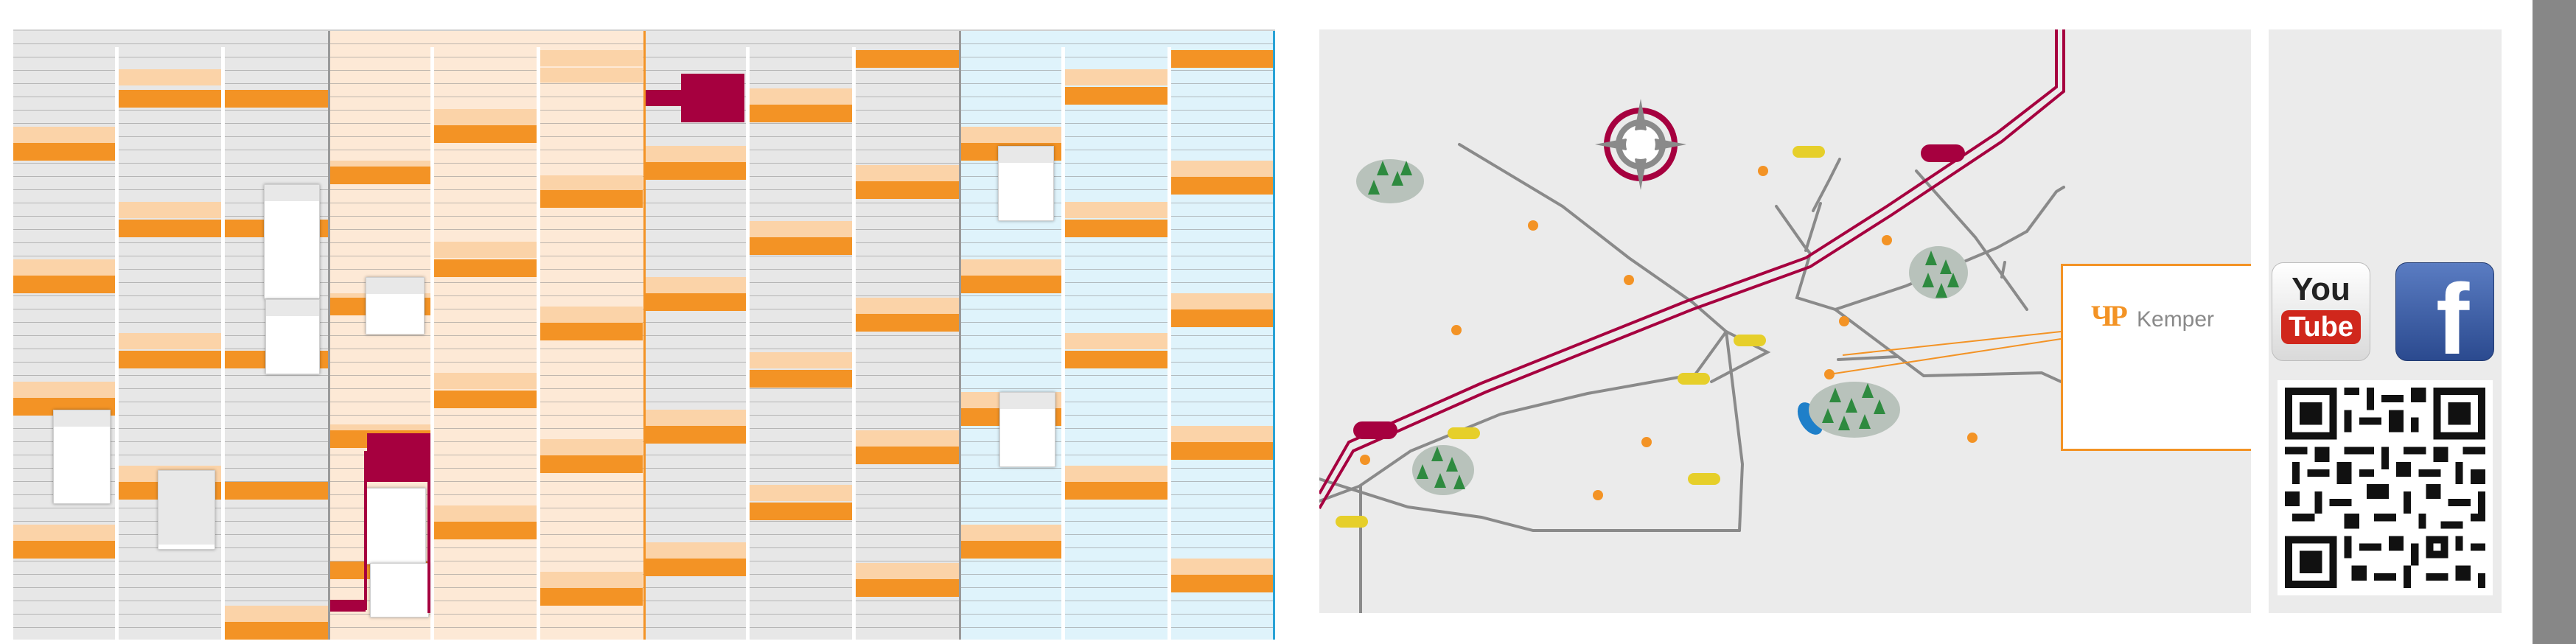 The width and height of the screenshot is (2576, 644). I want to click on social-panel: You Tube f, so click(2385, 321).